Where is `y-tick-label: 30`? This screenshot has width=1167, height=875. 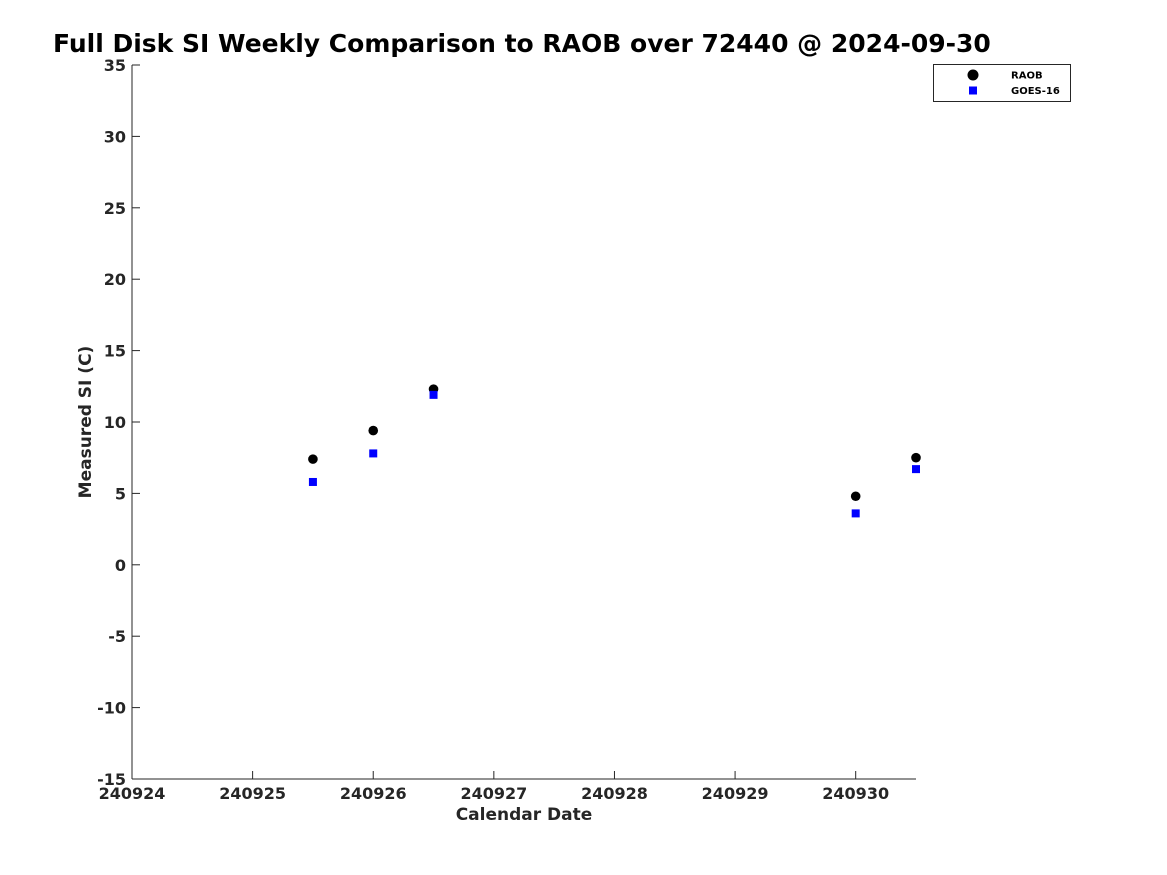
y-tick-label: 30 is located at coordinates (115, 136).